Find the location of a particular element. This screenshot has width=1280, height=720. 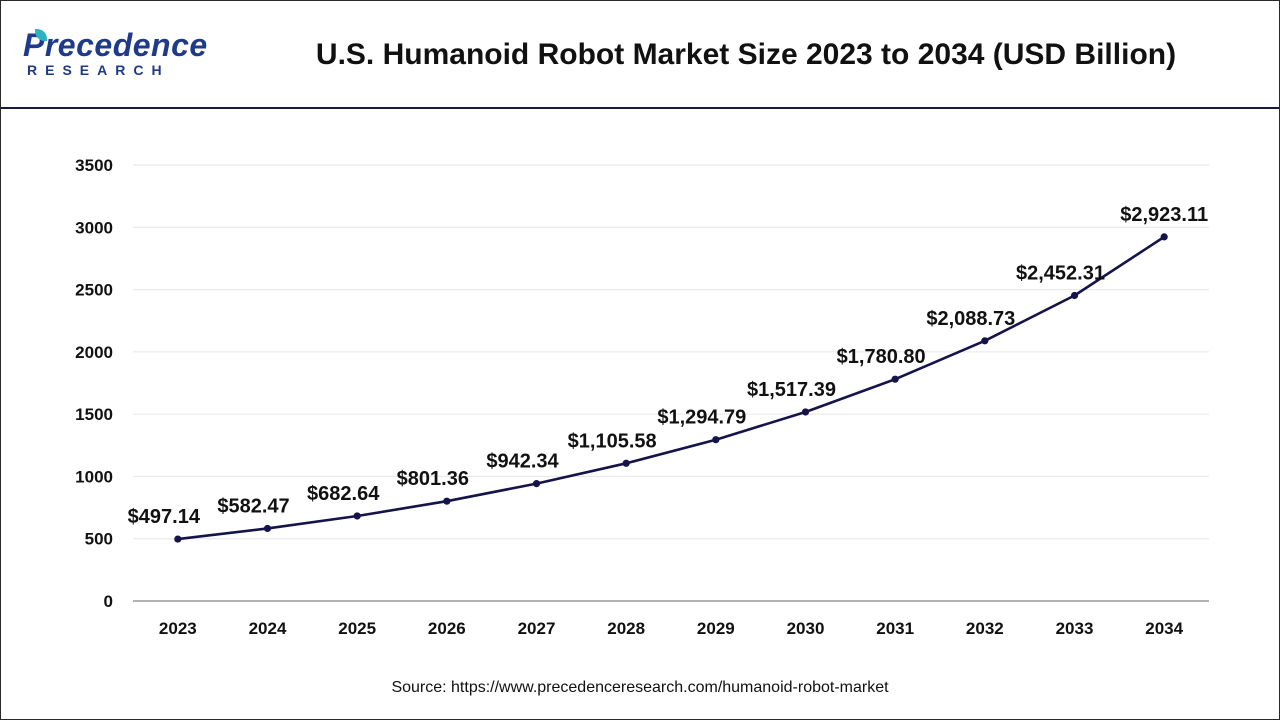

y-tick-label: 3500 is located at coordinates (94, 165).